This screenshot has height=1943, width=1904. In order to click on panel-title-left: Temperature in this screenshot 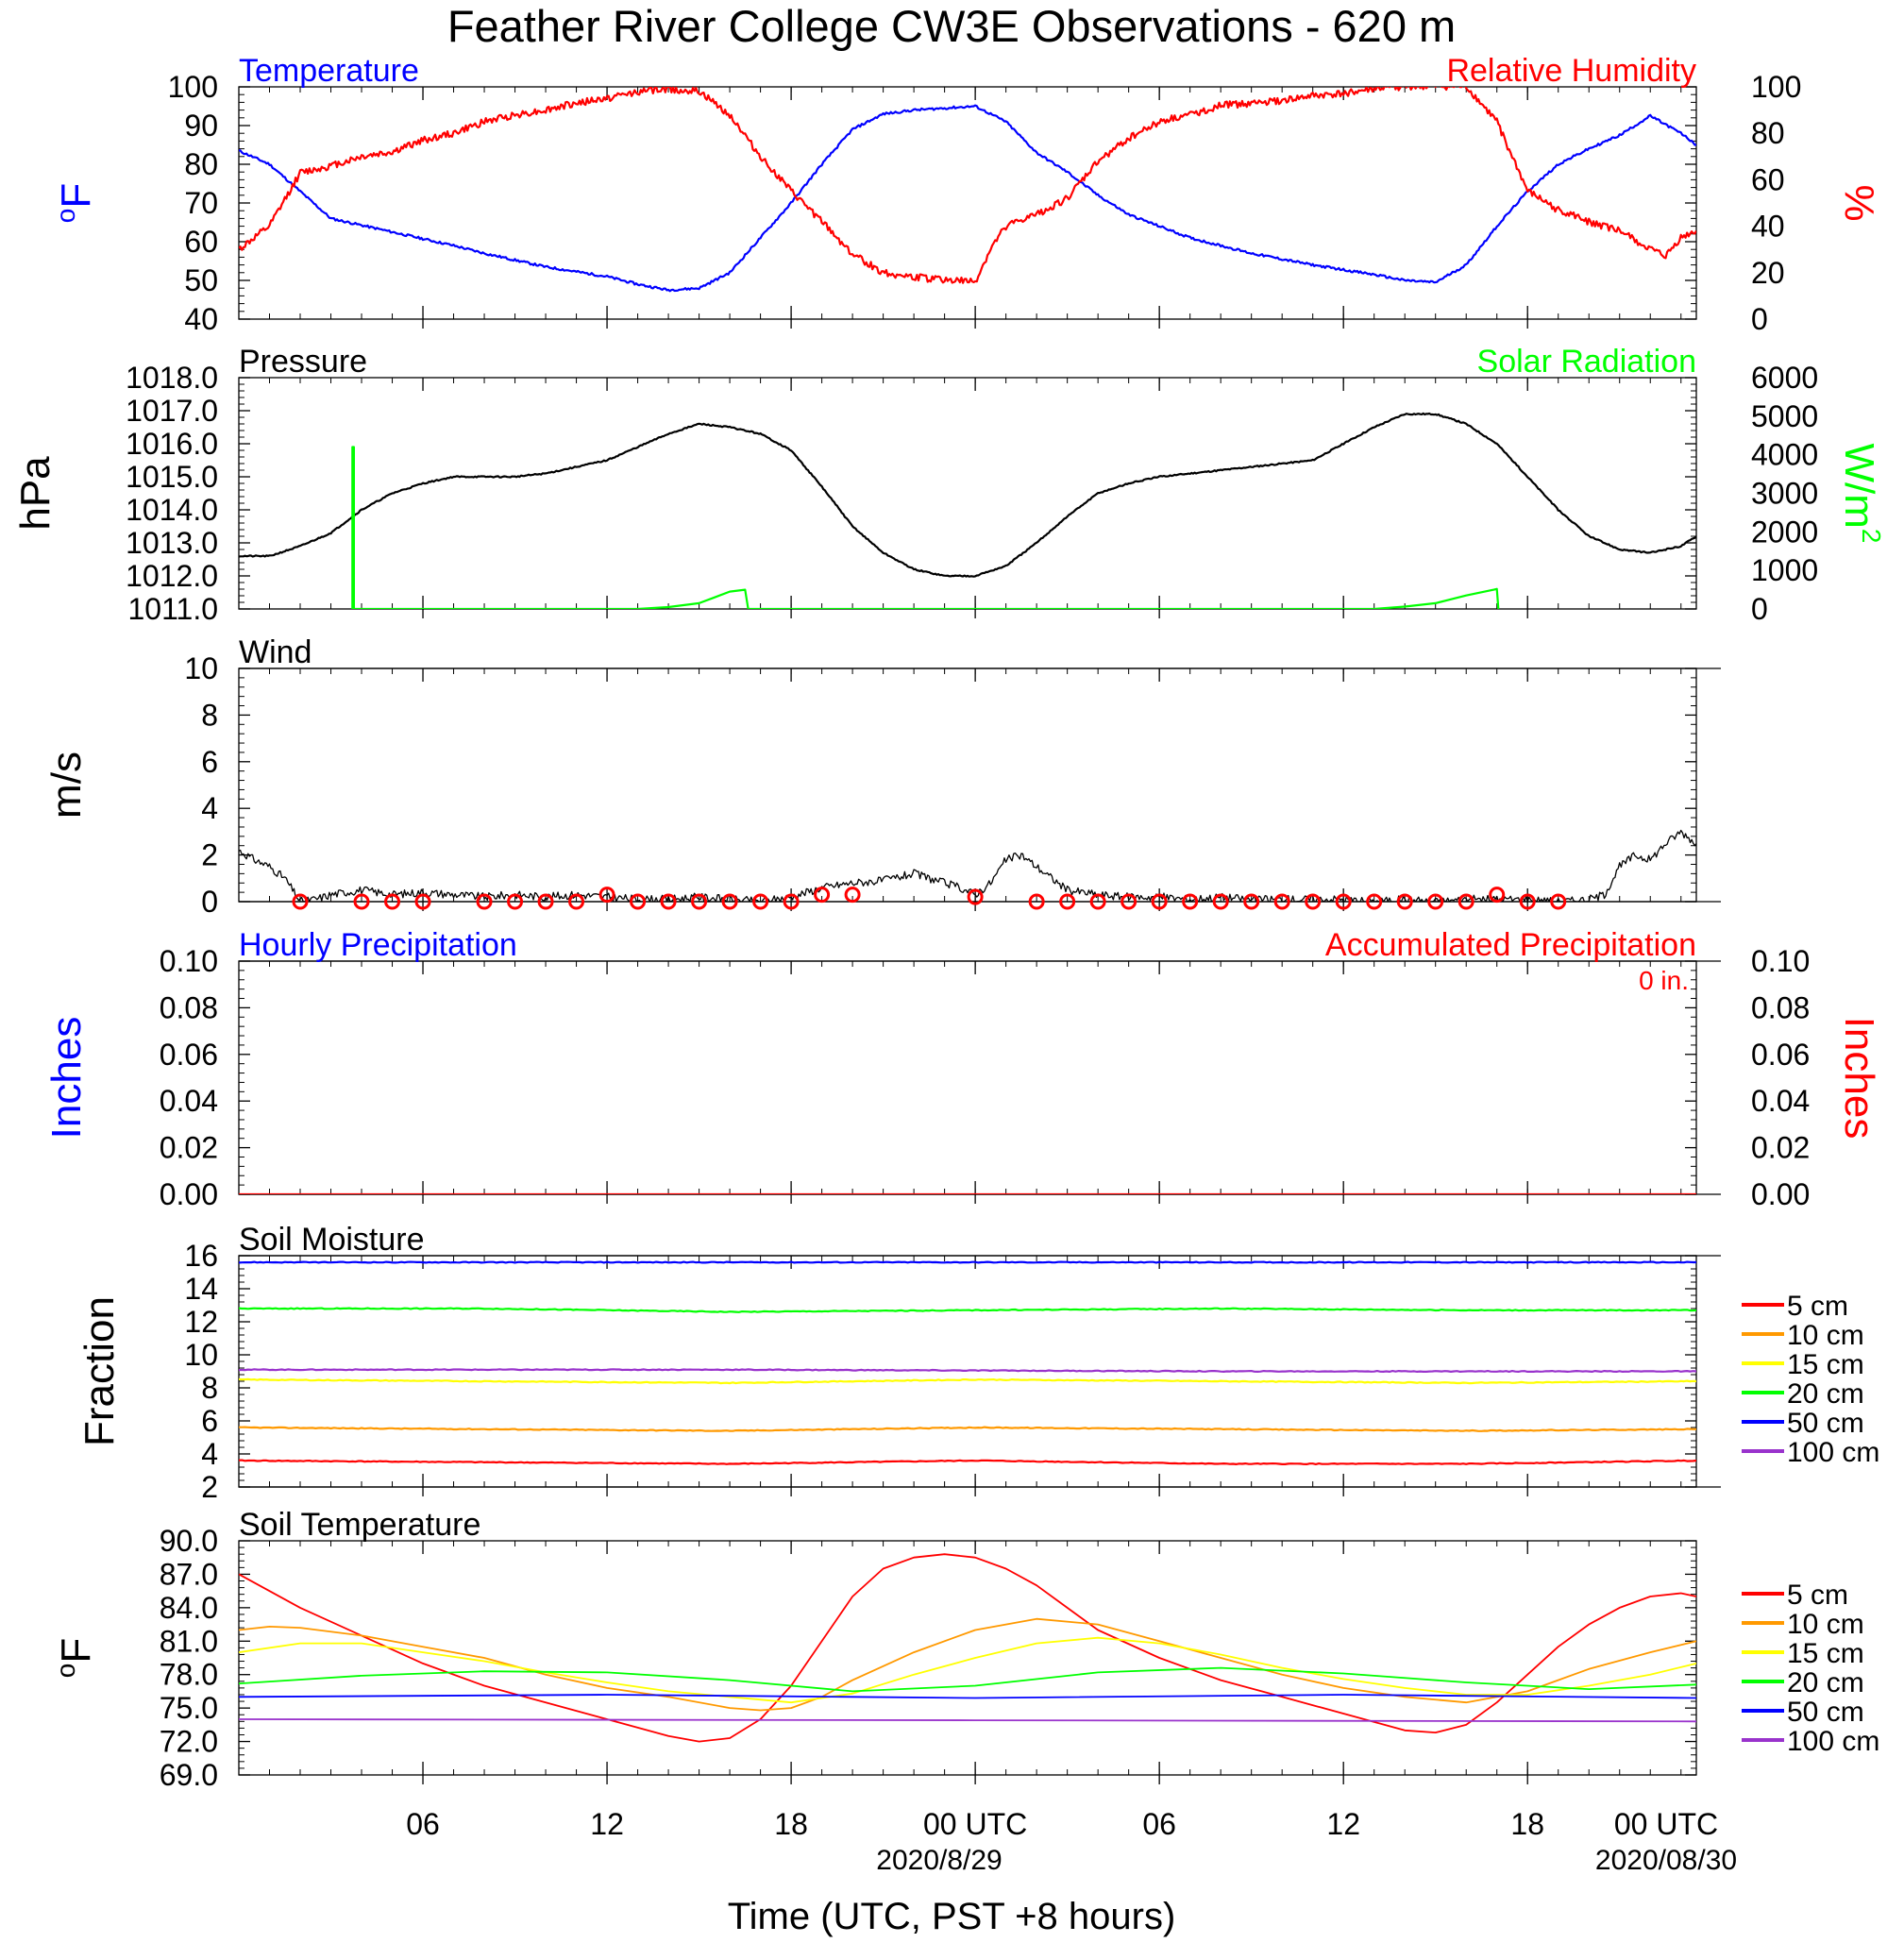, I will do `click(329, 71)`.